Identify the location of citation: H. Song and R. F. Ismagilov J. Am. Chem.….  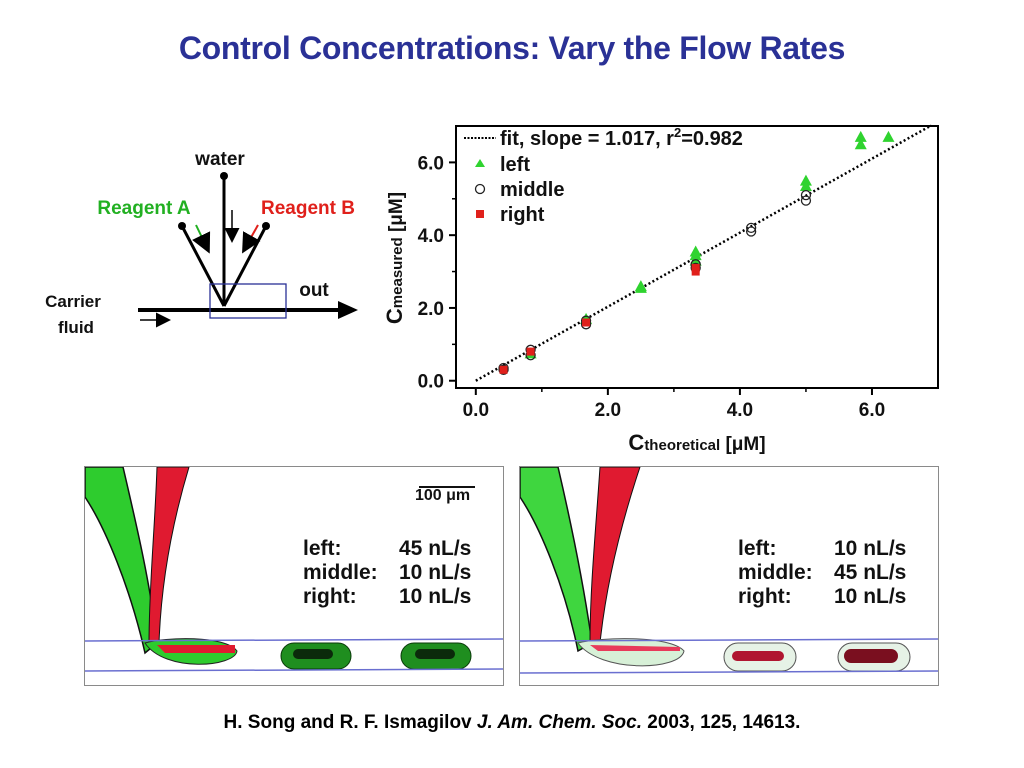
(512, 723).